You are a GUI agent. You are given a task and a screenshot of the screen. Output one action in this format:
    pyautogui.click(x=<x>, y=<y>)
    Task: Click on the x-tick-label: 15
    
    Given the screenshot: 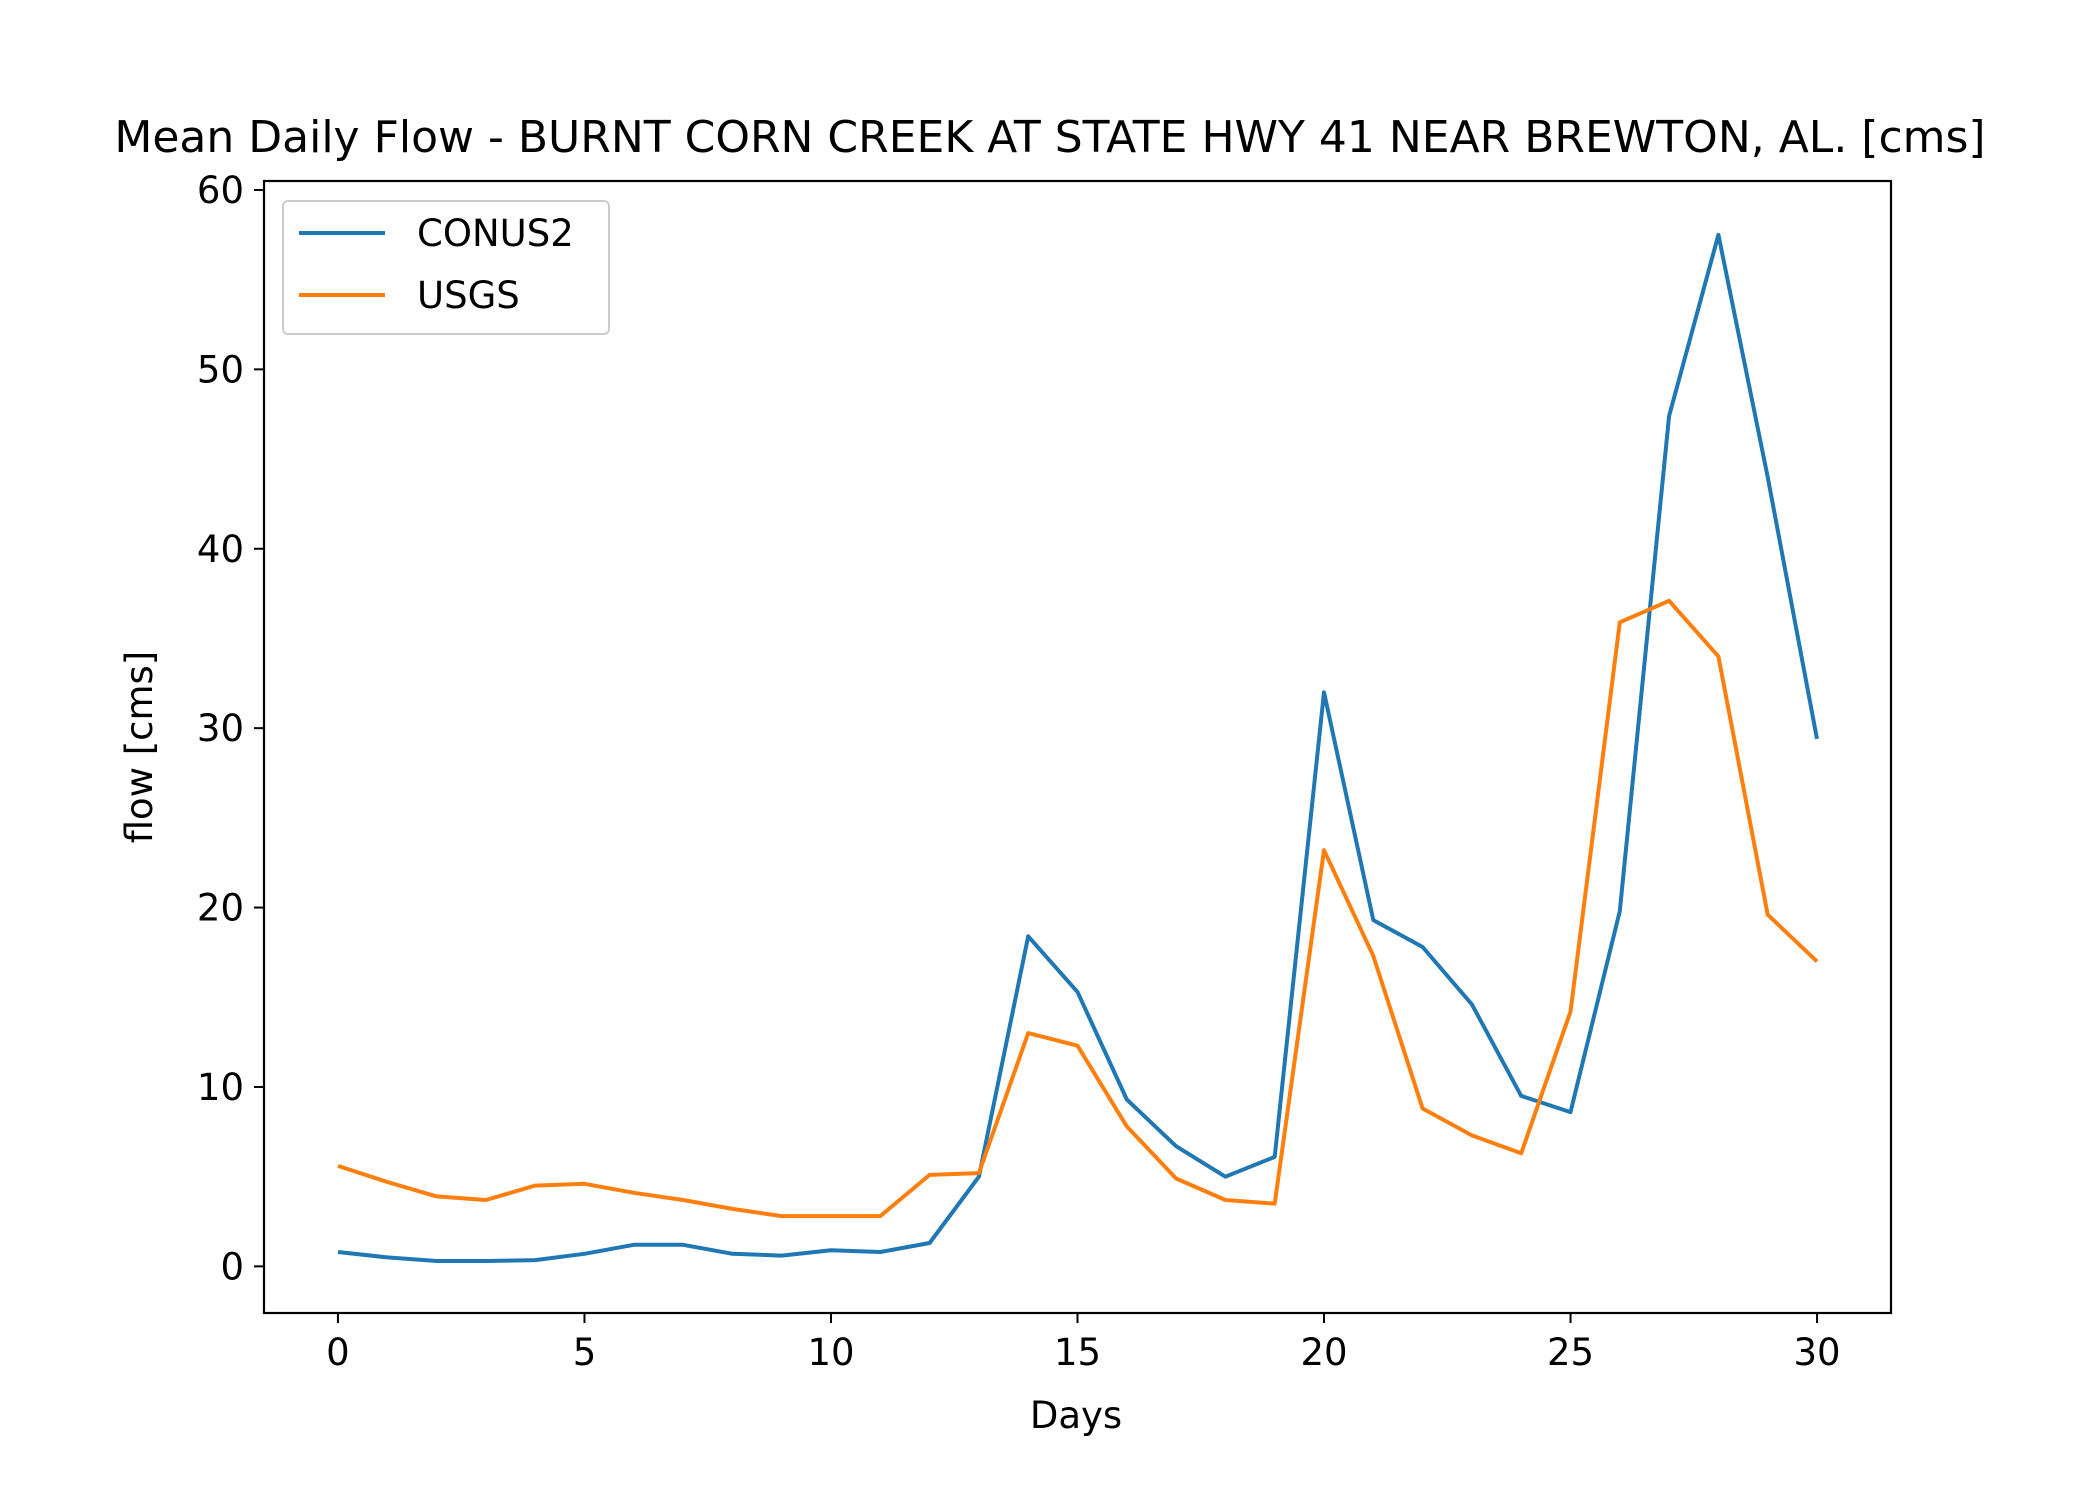 What is the action you would take?
    pyautogui.click(x=1077, y=1352)
    